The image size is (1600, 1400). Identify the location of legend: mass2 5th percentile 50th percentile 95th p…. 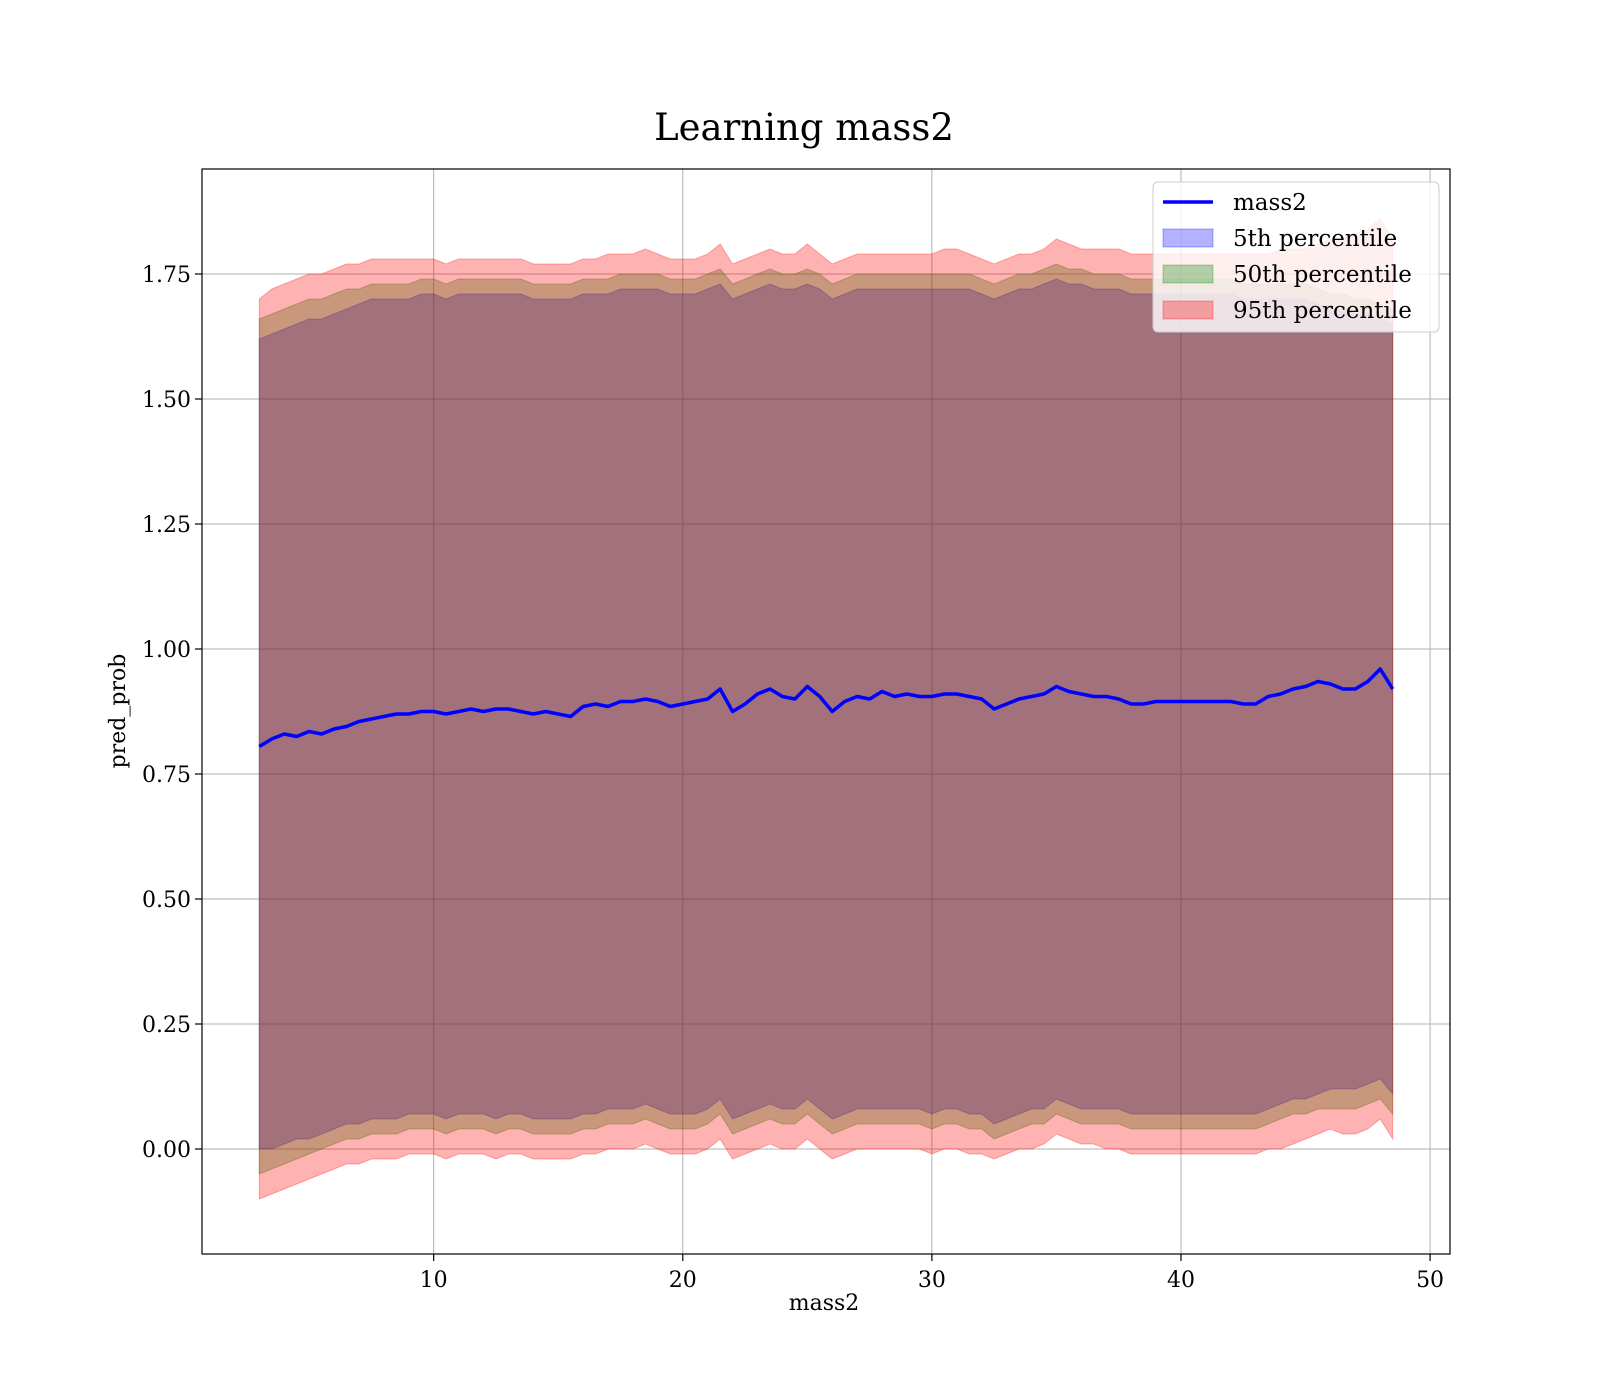
(1296, 257).